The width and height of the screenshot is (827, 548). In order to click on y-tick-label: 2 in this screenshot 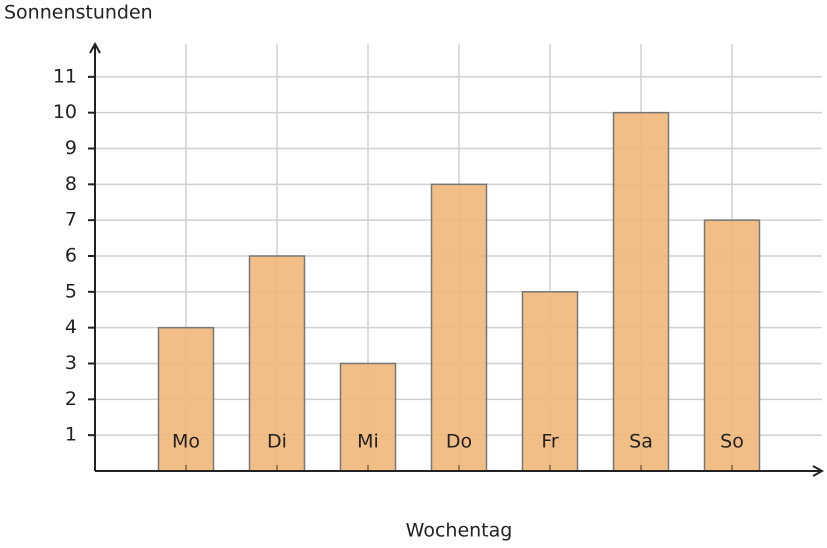, I will do `click(71, 399)`.